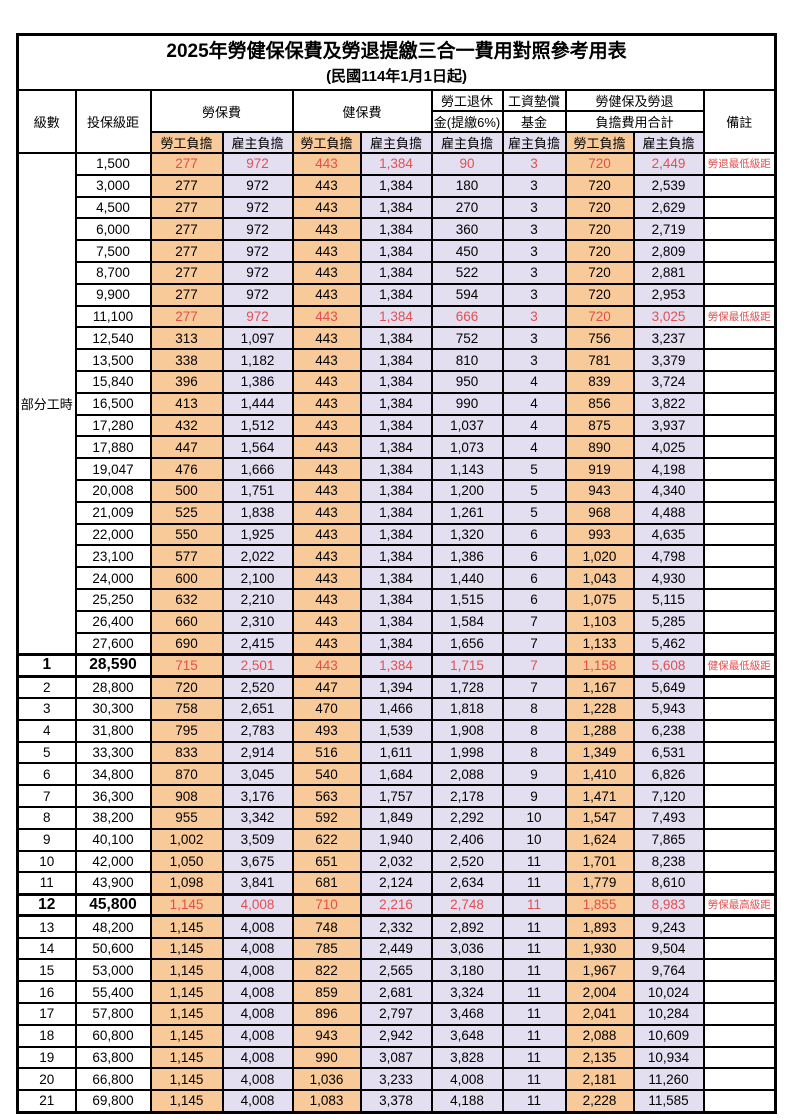 Image resolution: width=791 pixels, height=1120 pixels. I want to click on total-employer-cell: 10,284, so click(668, 1014).